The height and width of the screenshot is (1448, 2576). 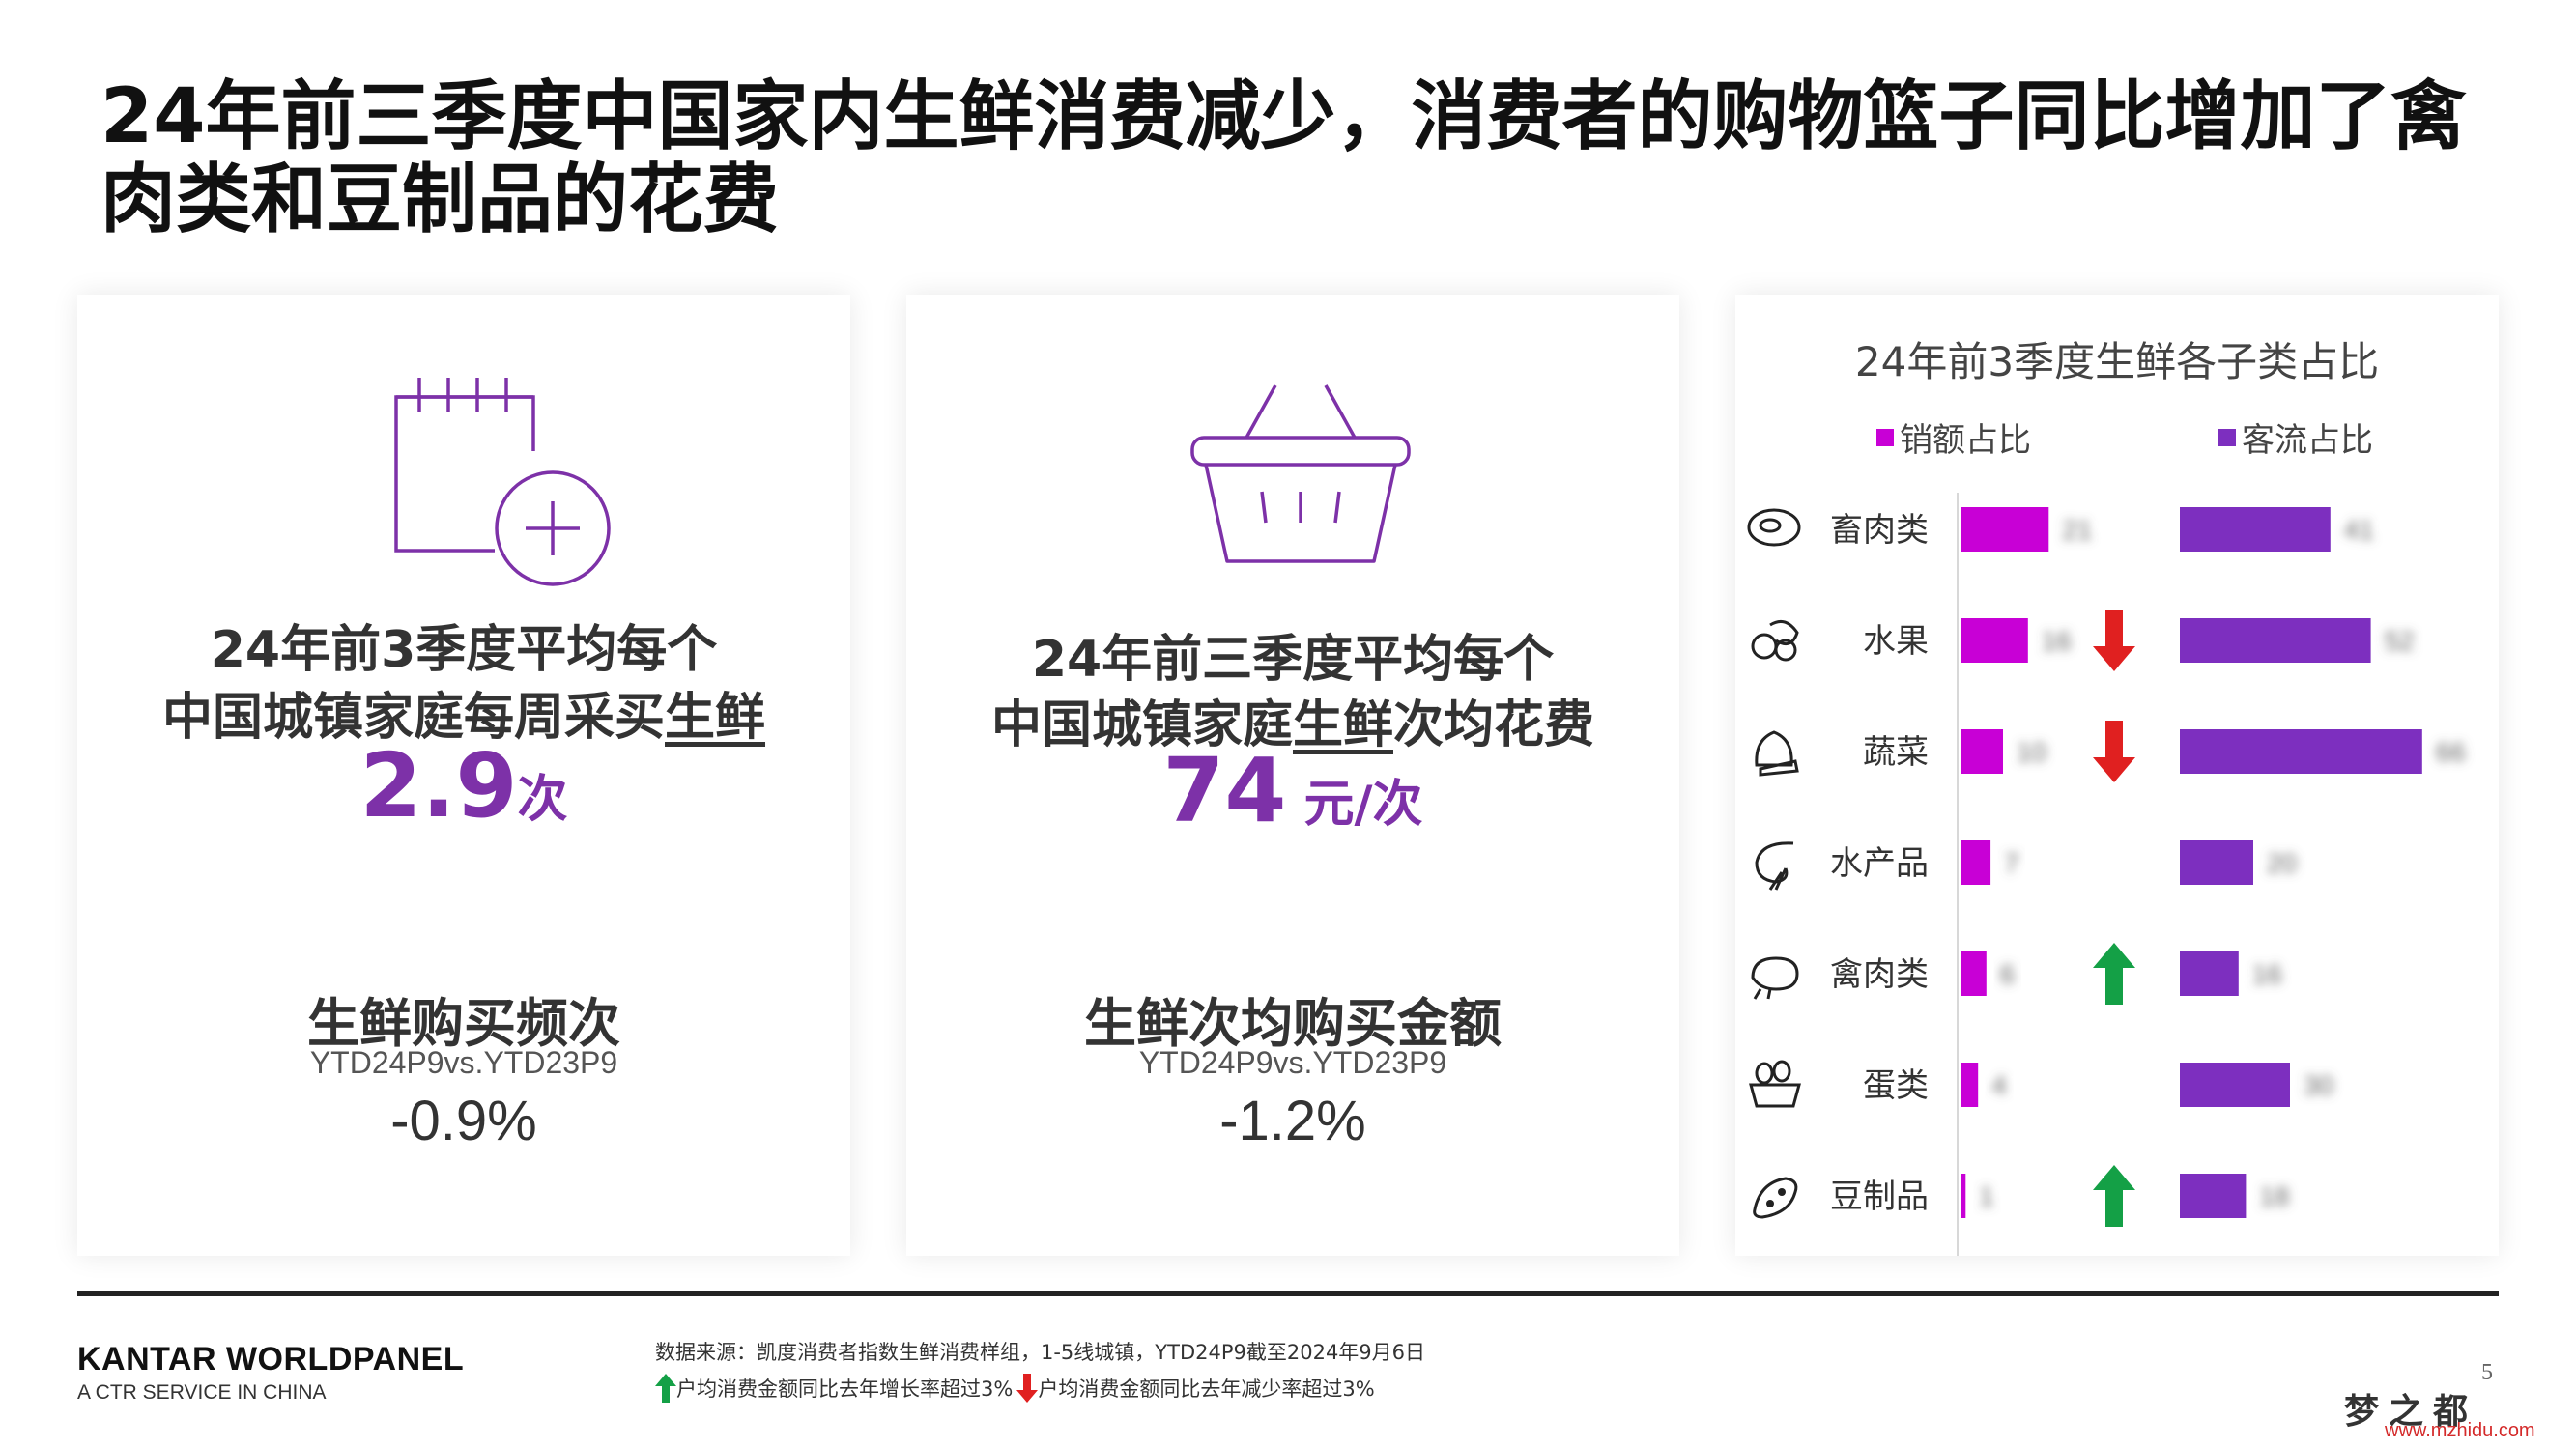 I want to click on metric-change: -0.9%, so click(x=464, y=1121).